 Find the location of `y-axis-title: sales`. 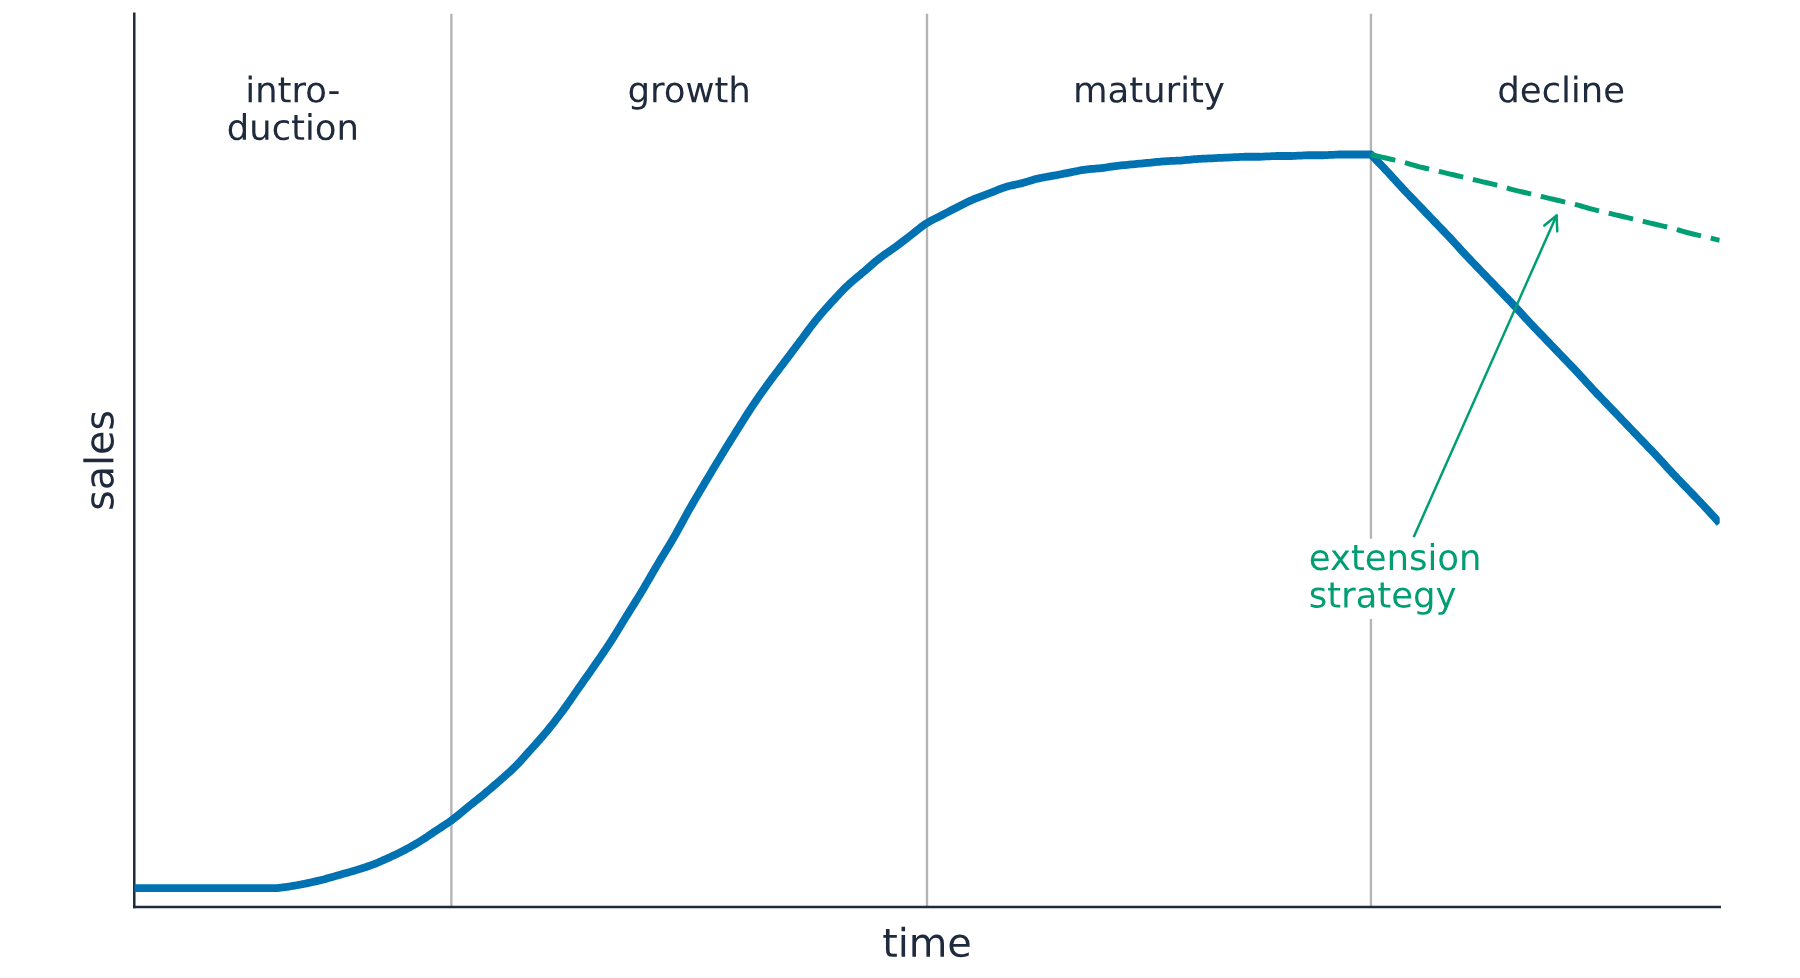

y-axis-title: sales is located at coordinates (98, 460).